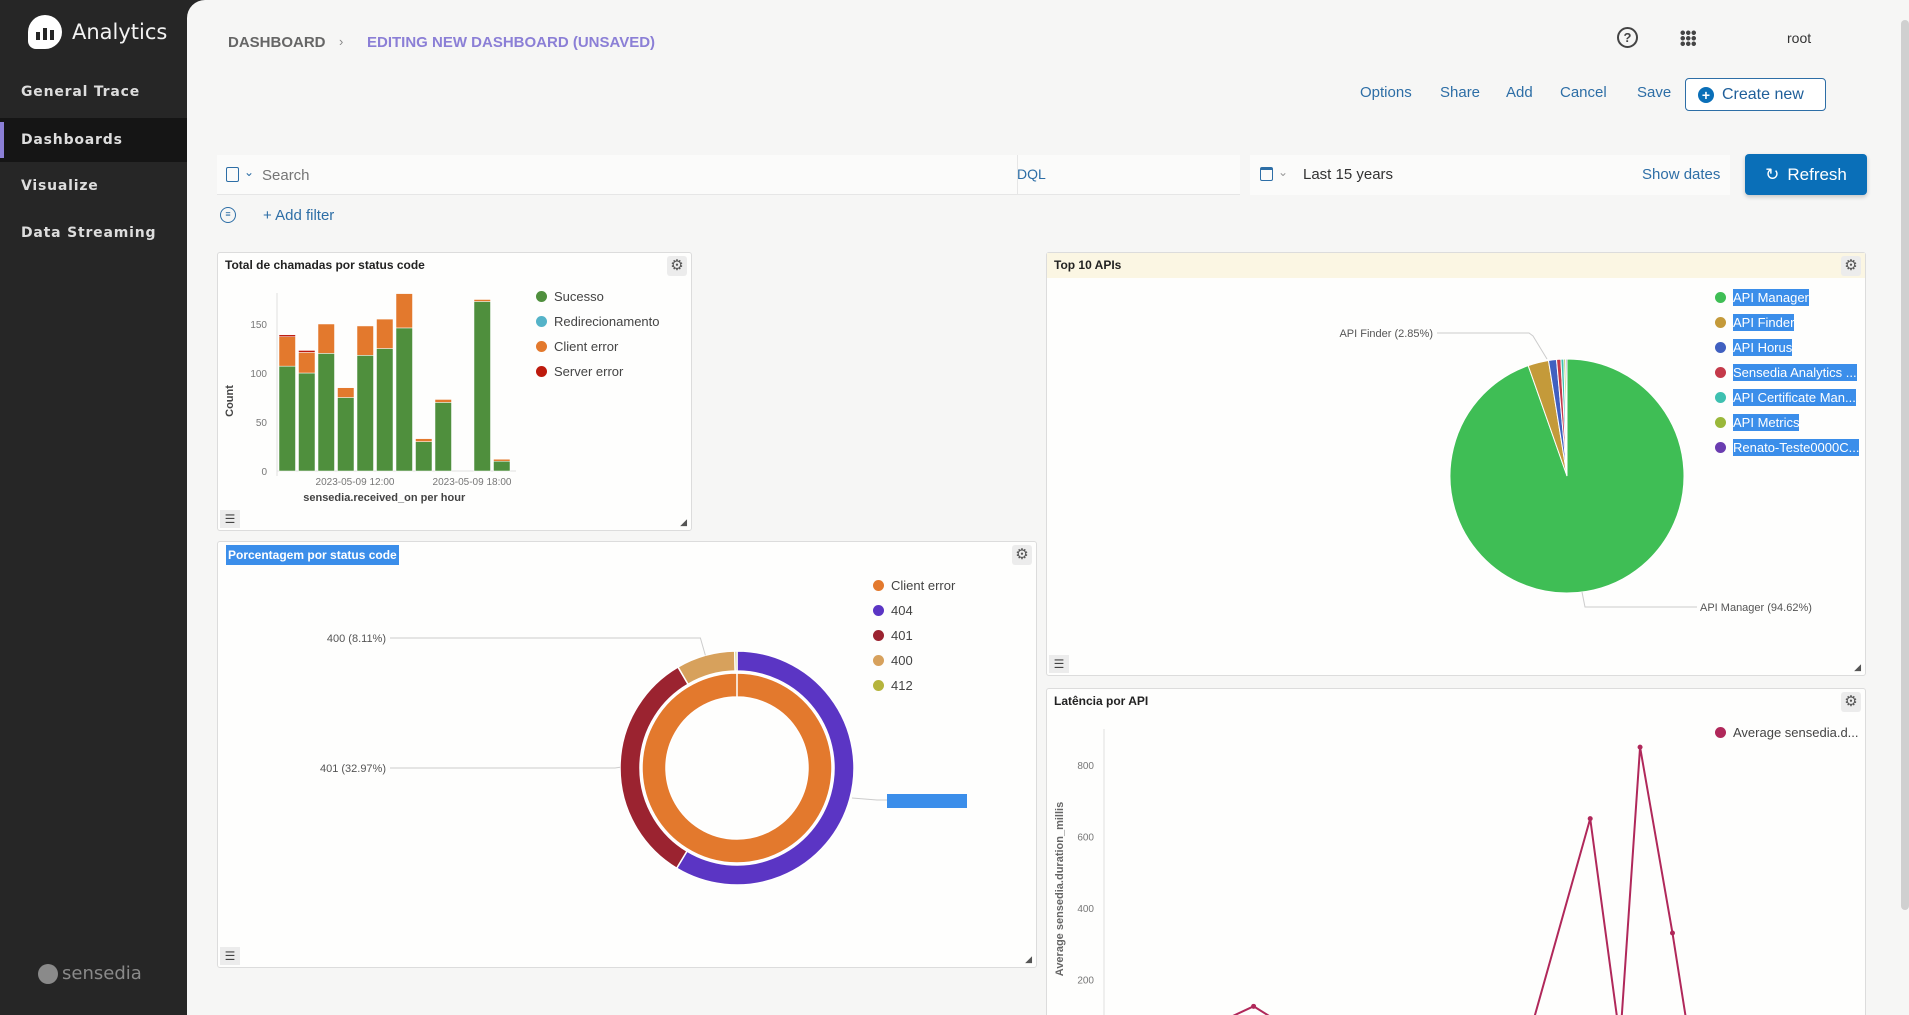 The width and height of the screenshot is (1909, 1015). Describe the element at coordinates (81, 92) in the screenshot. I see `sidebar-item-general-trace: General Trace` at that location.